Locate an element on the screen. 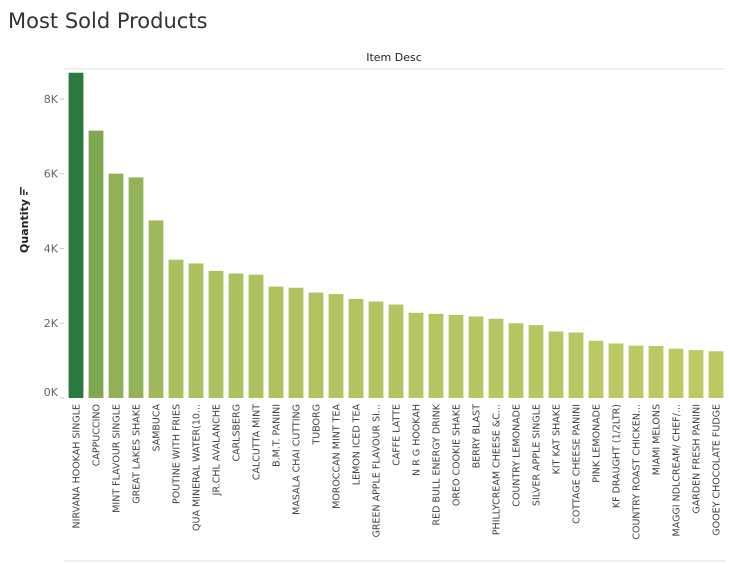 Image resolution: width=729 pixels, height=564 pixels. y-tick-label: 2K is located at coordinates (51, 323).